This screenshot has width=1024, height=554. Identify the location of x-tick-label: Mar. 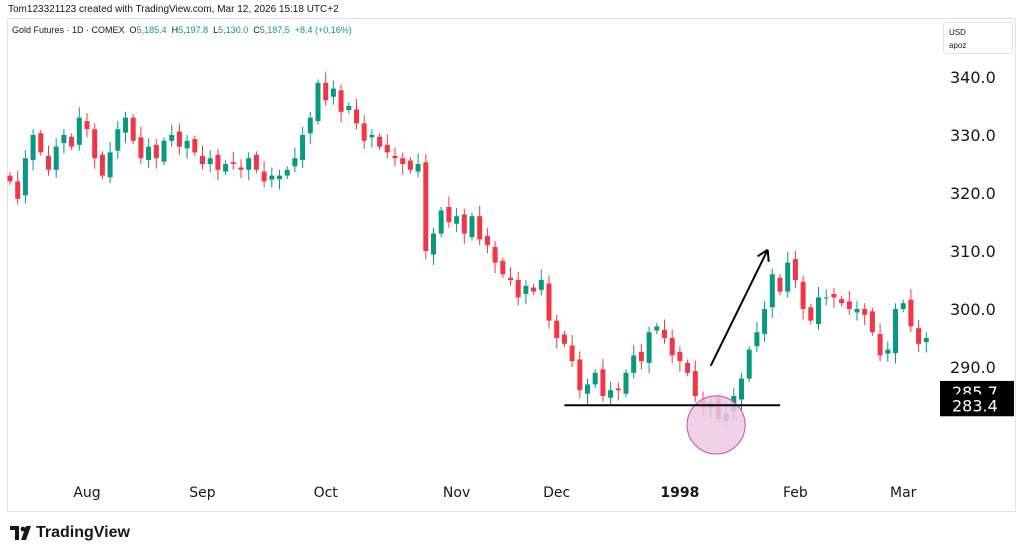
(903, 493).